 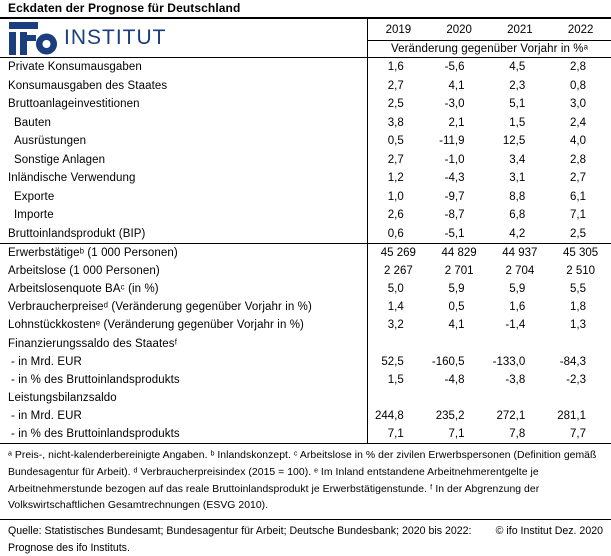 What do you see at coordinates (398, 253) in the screenshot?
I see `value-cell: 45 269` at bounding box center [398, 253].